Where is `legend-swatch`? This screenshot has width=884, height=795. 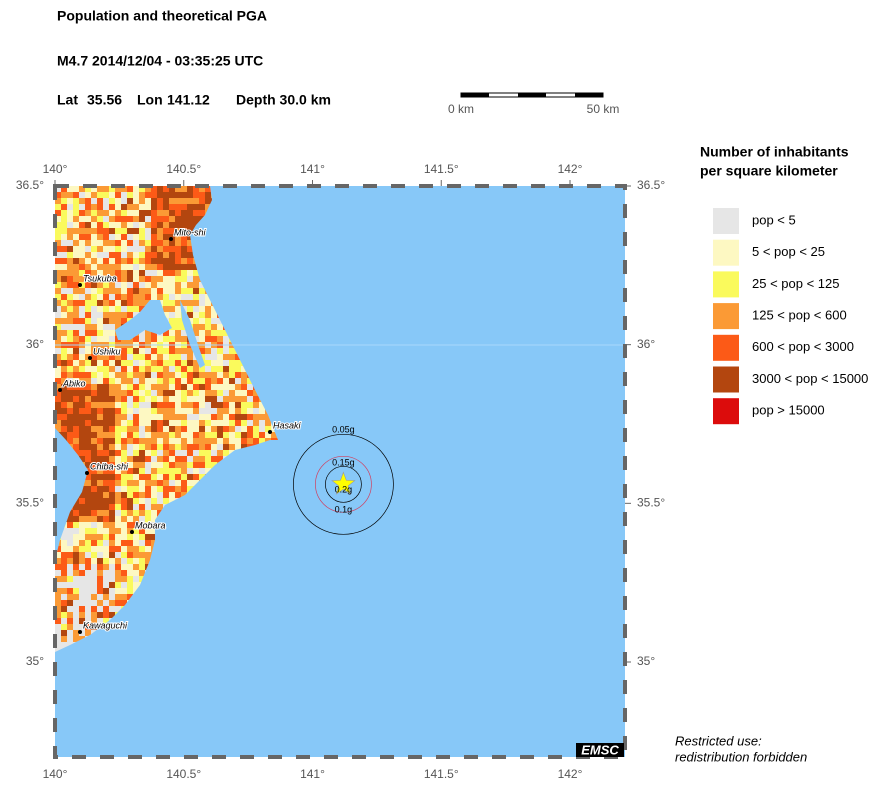 legend-swatch is located at coordinates (726, 347).